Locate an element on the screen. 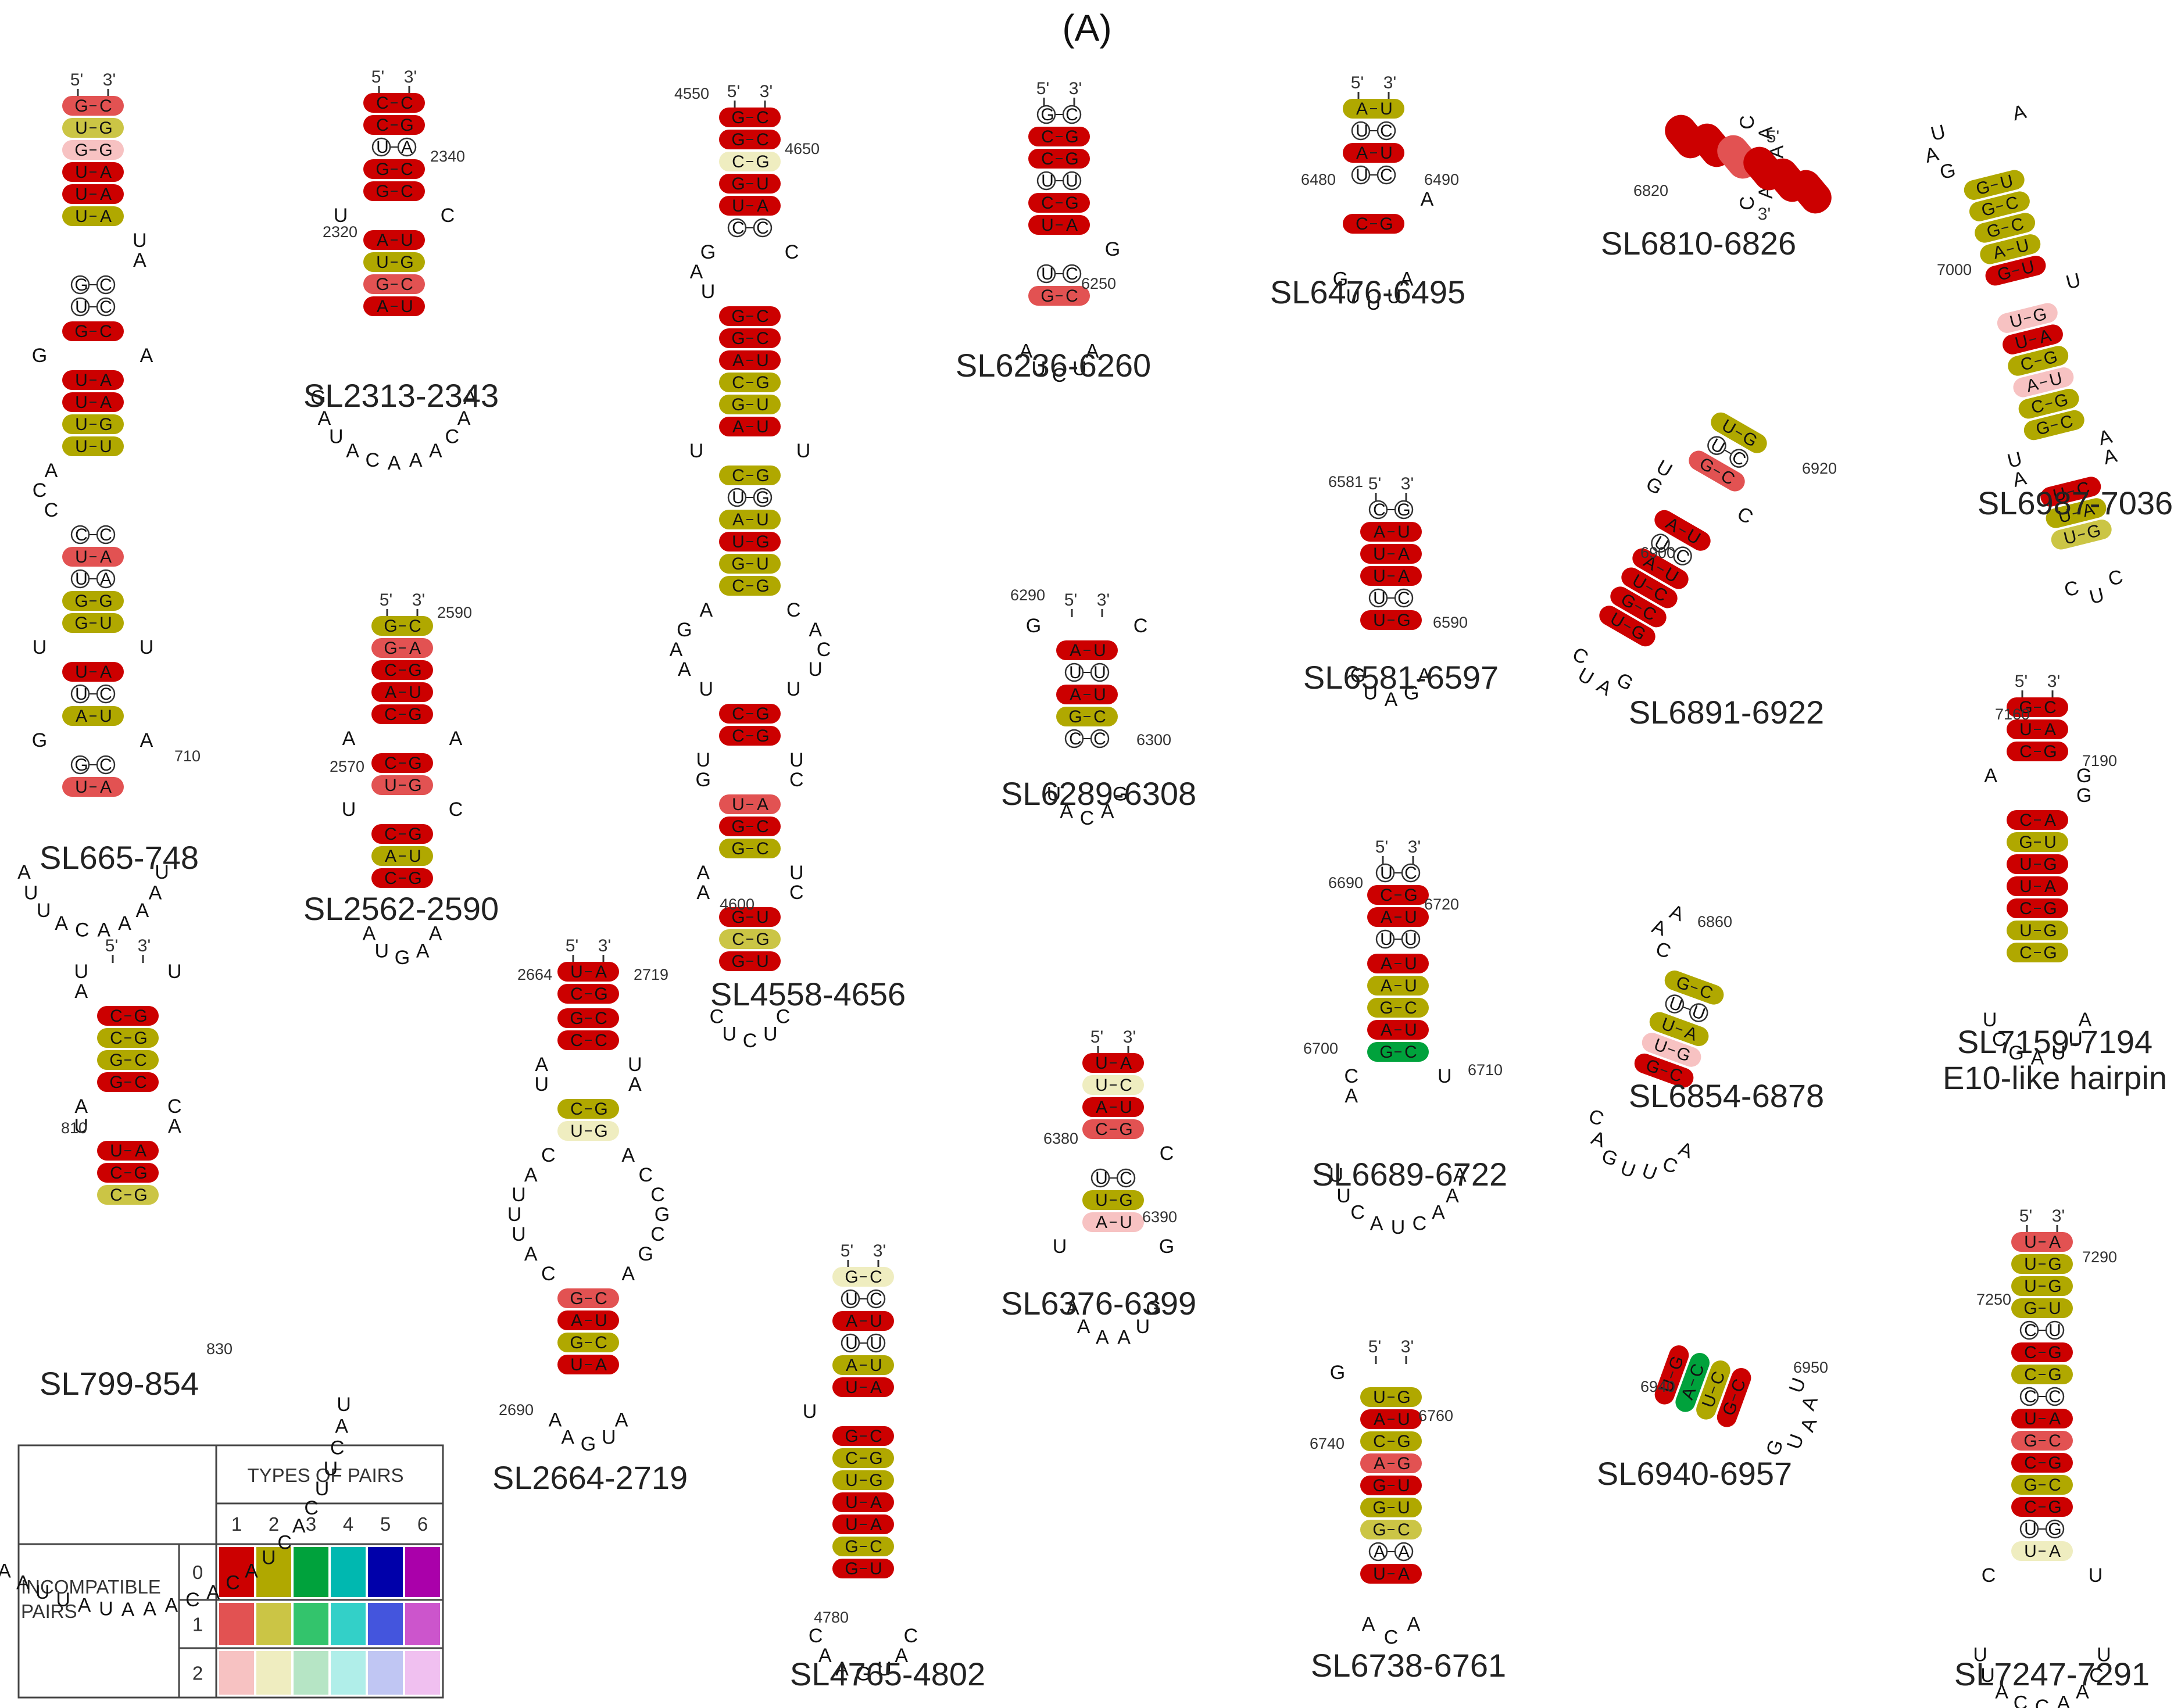  position-number: 2719 is located at coordinates (651, 974).